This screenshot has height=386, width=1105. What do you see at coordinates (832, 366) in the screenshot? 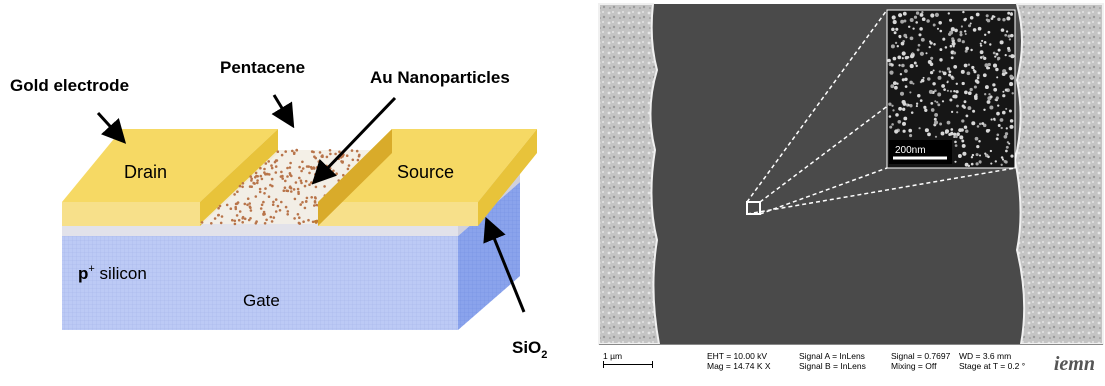
I see `signal-b-readout: Signal B = InLens` at bounding box center [832, 366].